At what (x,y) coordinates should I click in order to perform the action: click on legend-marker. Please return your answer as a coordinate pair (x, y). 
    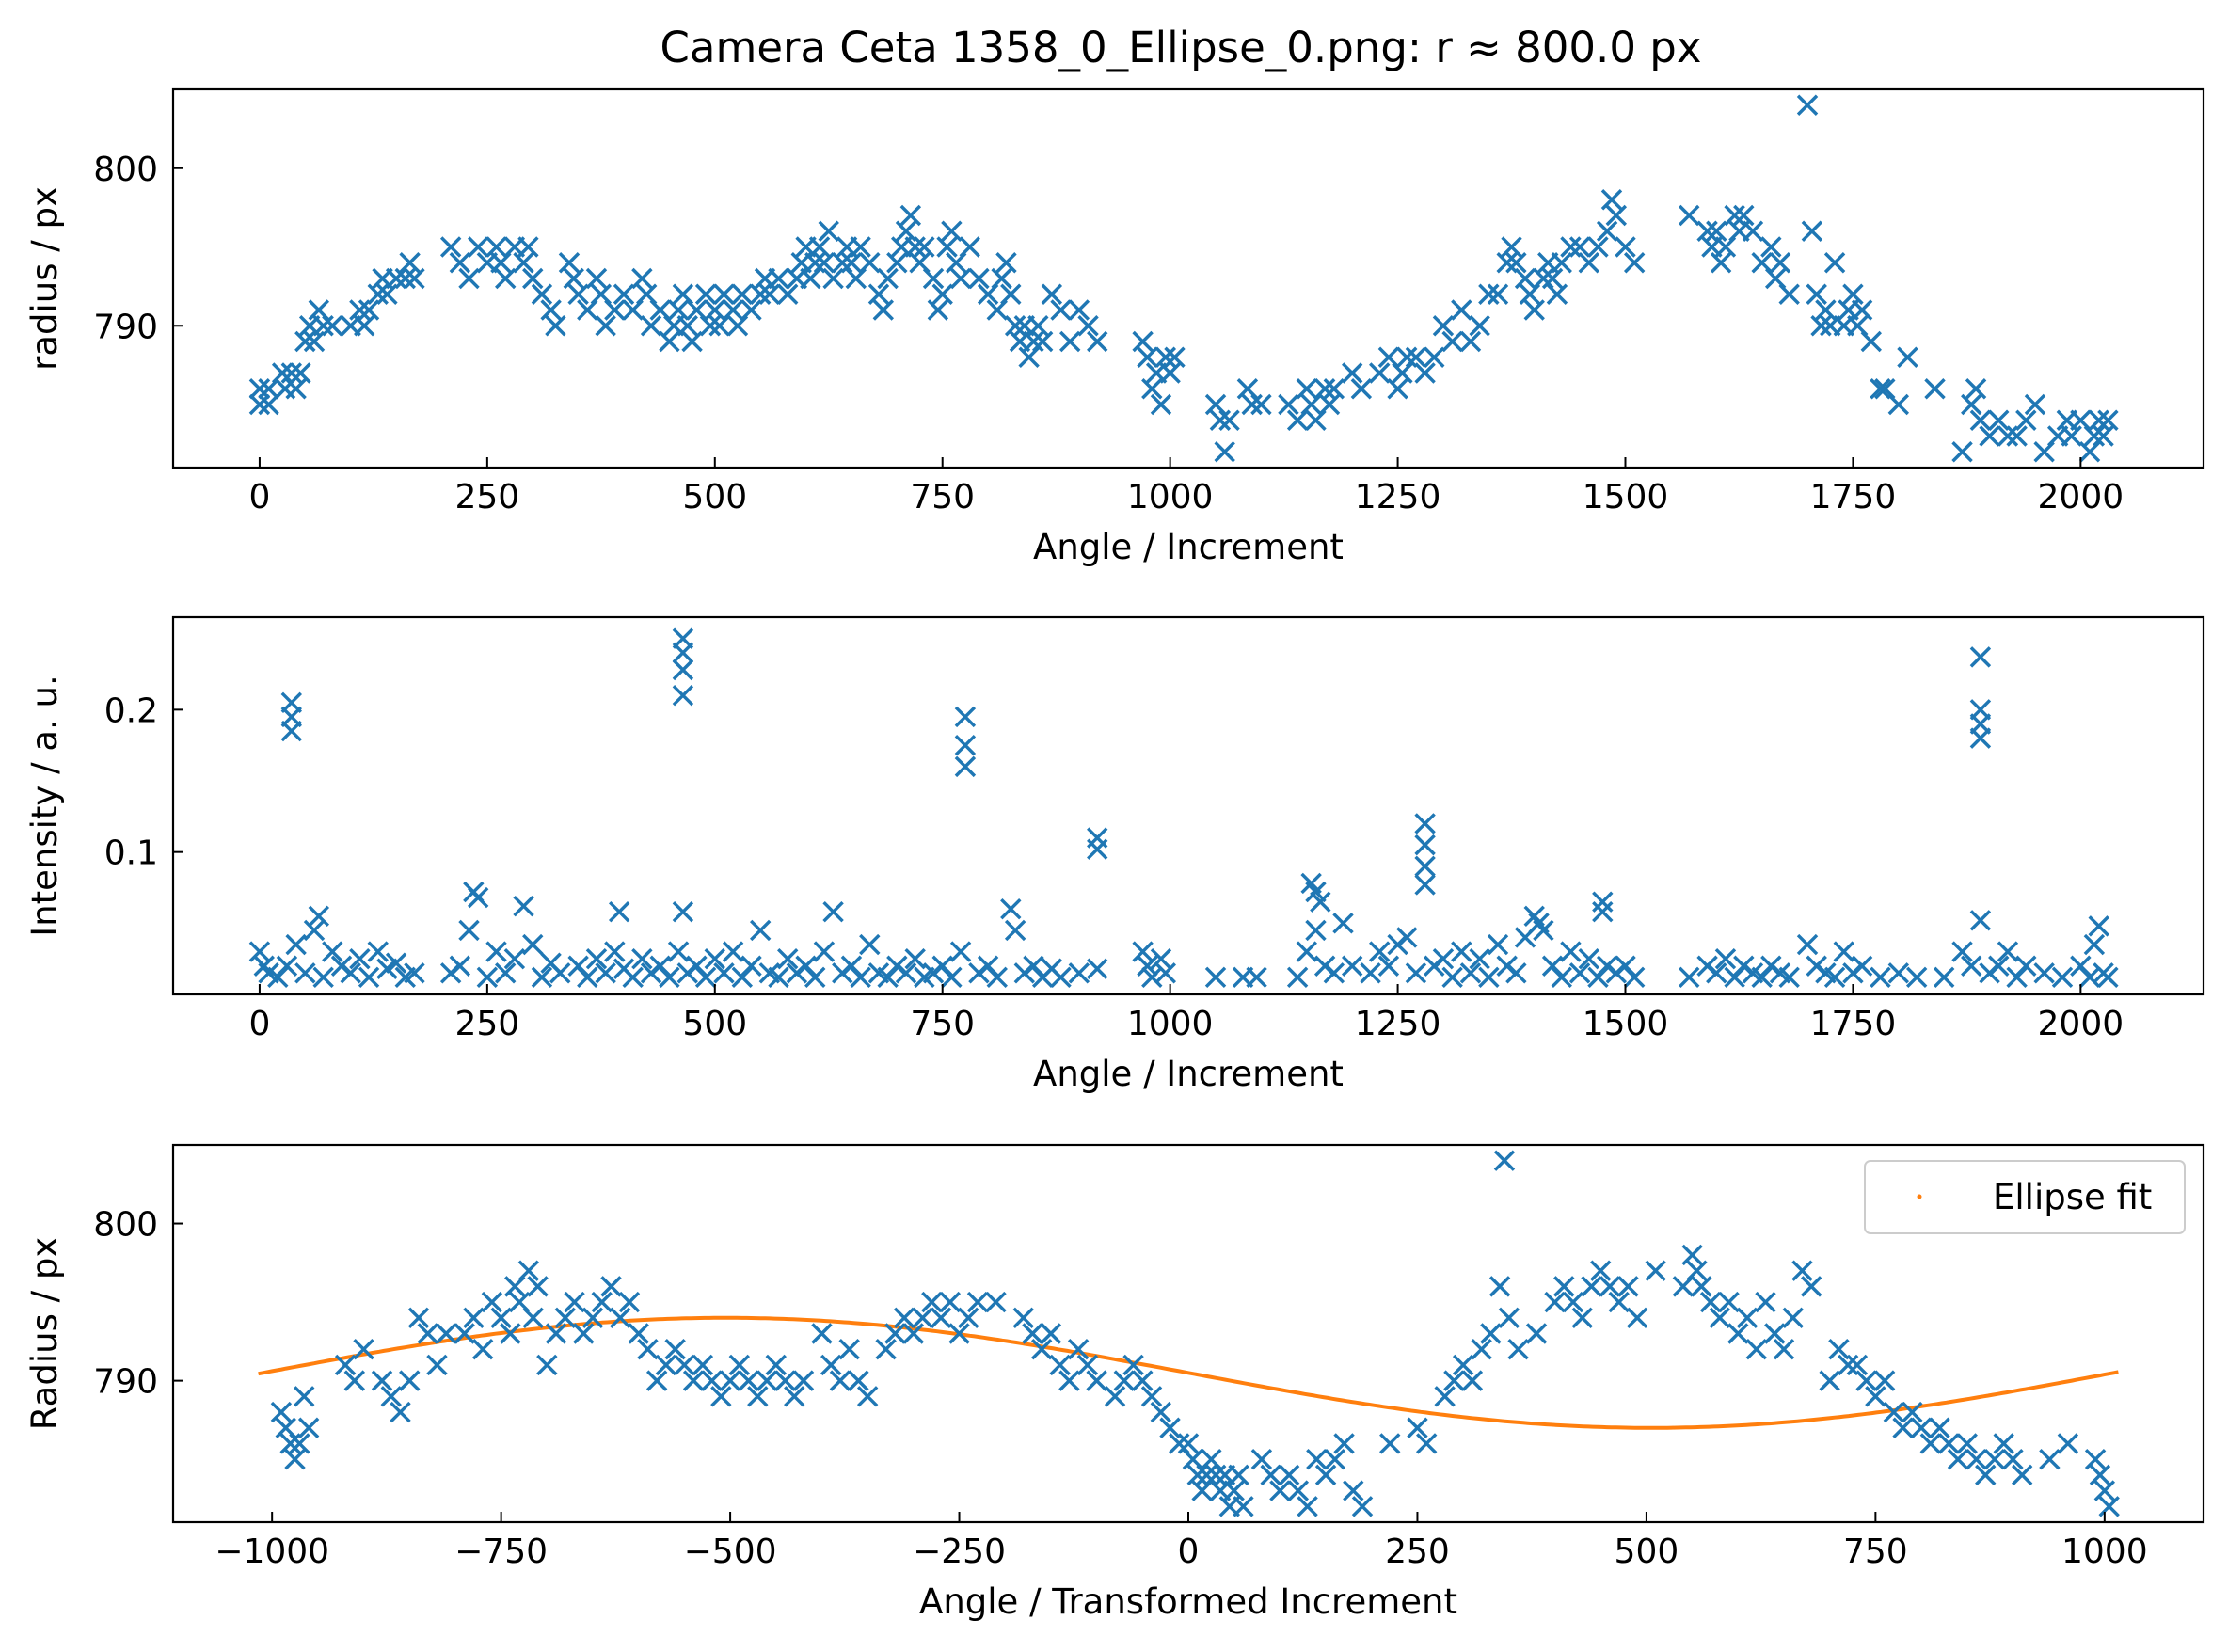
    Looking at the image, I should click on (1919, 1196).